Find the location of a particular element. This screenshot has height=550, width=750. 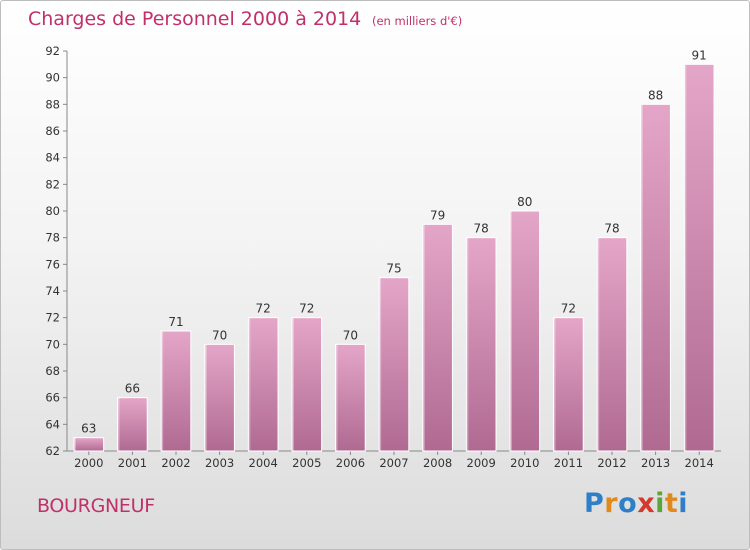

y-tick-label: 86 is located at coordinates (52, 131).